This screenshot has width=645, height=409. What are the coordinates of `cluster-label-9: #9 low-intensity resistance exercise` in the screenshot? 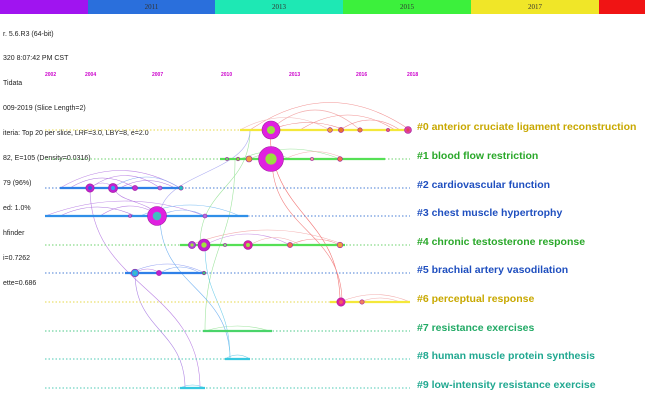 It's located at (506, 385).